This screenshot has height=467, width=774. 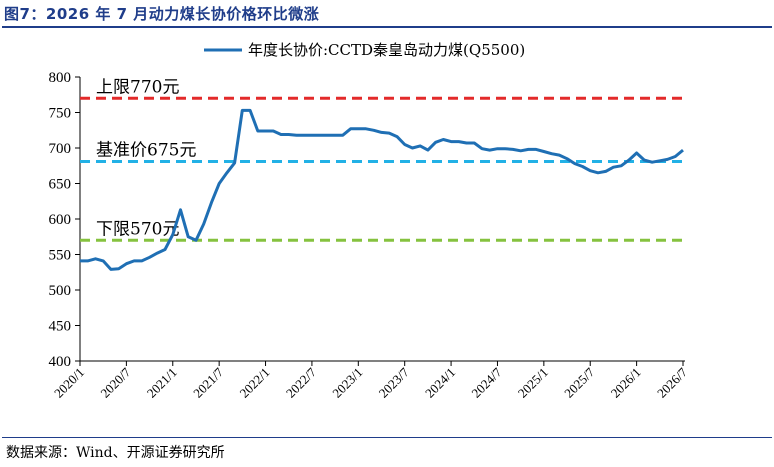 What do you see at coordinates (60, 220) in the screenshot?
I see `y-tick-label: 600` at bounding box center [60, 220].